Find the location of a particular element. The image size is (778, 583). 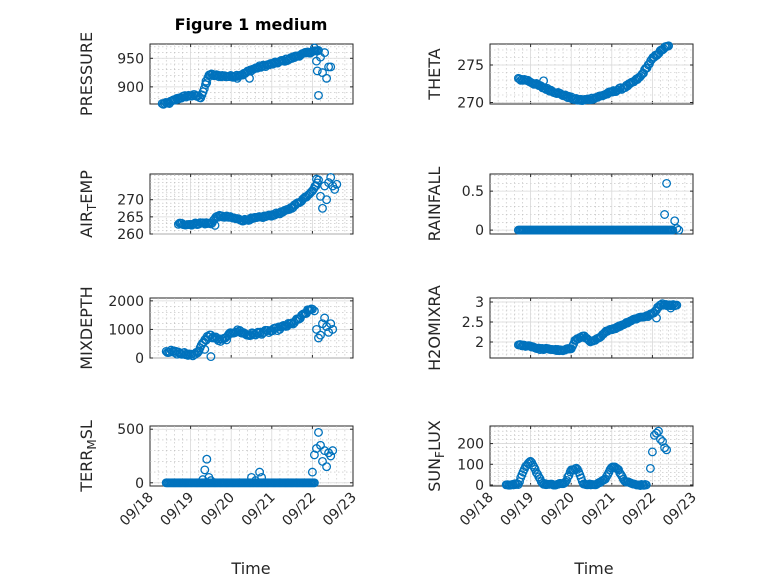

y-tick-label: 275 is located at coordinates (470, 66).